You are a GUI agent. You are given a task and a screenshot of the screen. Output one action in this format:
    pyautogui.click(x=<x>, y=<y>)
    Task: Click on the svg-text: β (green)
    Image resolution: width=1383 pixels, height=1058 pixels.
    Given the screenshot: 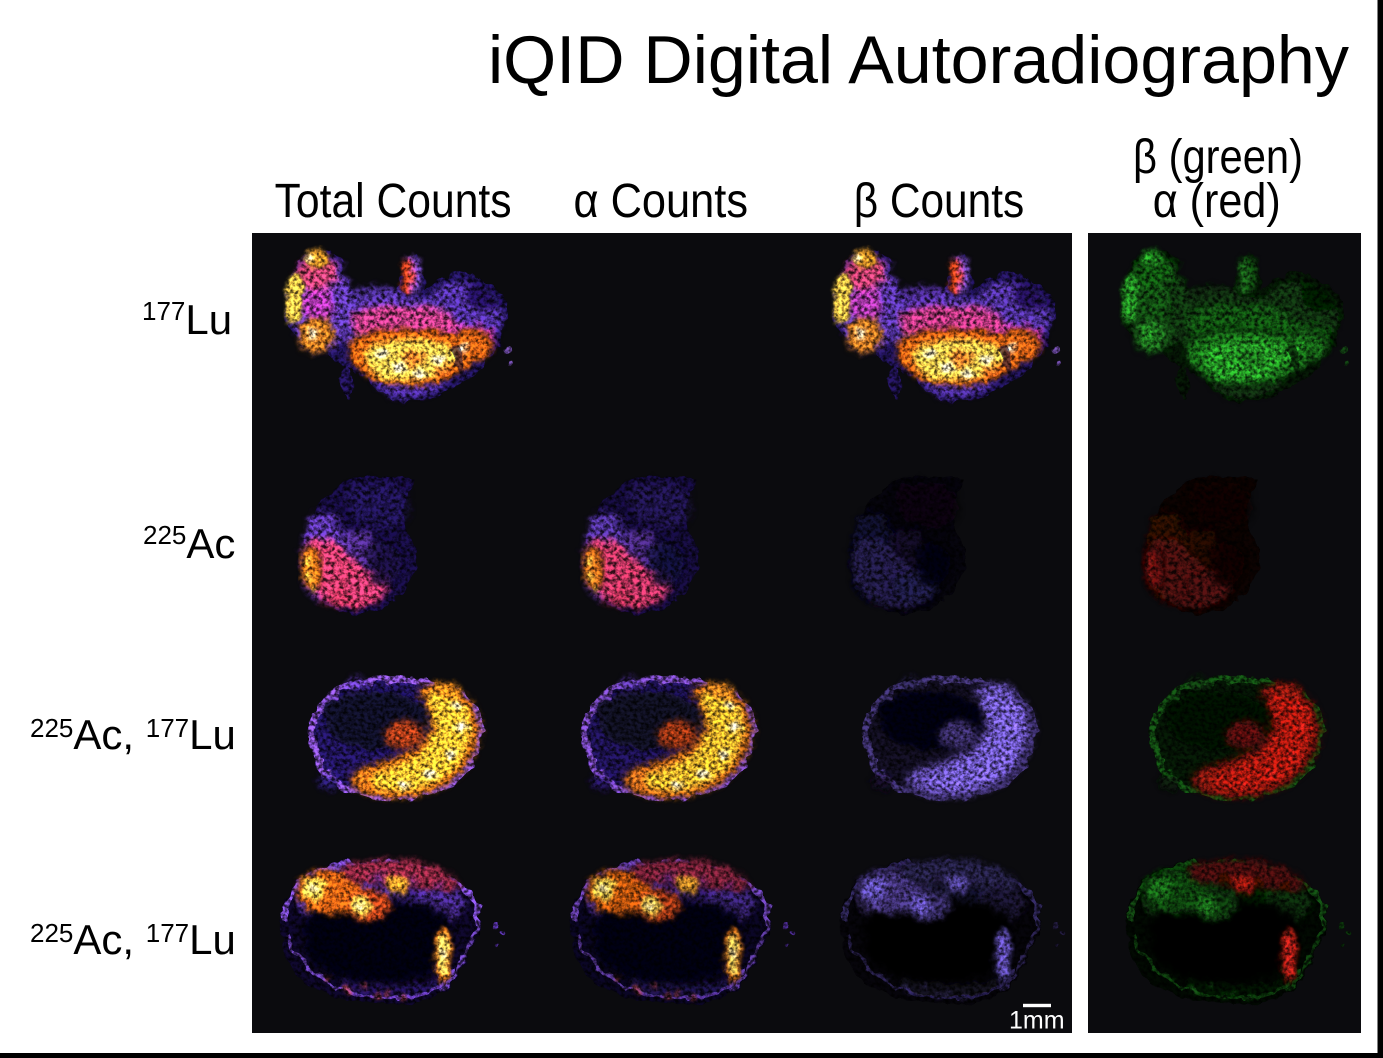 What is the action you would take?
    pyautogui.click(x=1218, y=157)
    